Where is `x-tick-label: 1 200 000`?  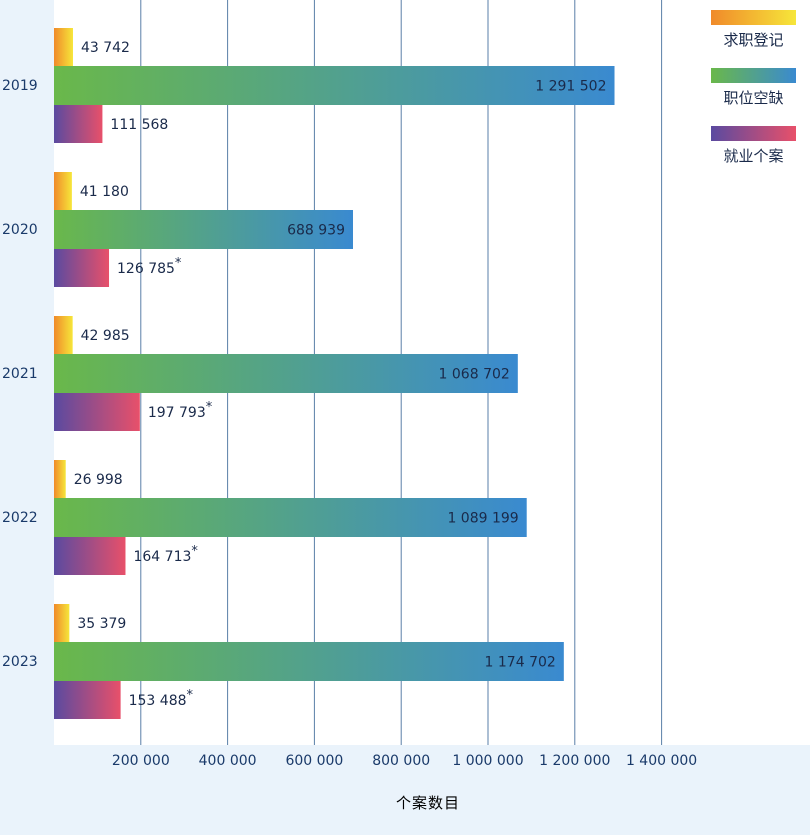
x-tick-label: 1 200 000 is located at coordinates (574, 761).